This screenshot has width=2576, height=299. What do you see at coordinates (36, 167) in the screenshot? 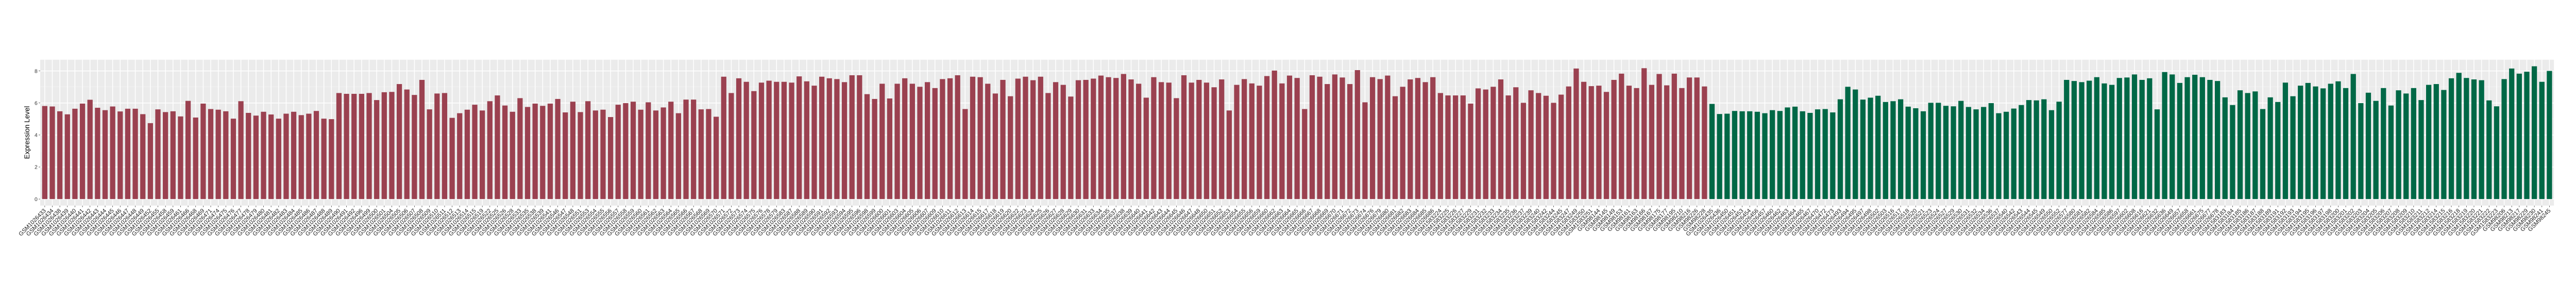
I see `y-tick-label: 2` at bounding box center [36, 167].